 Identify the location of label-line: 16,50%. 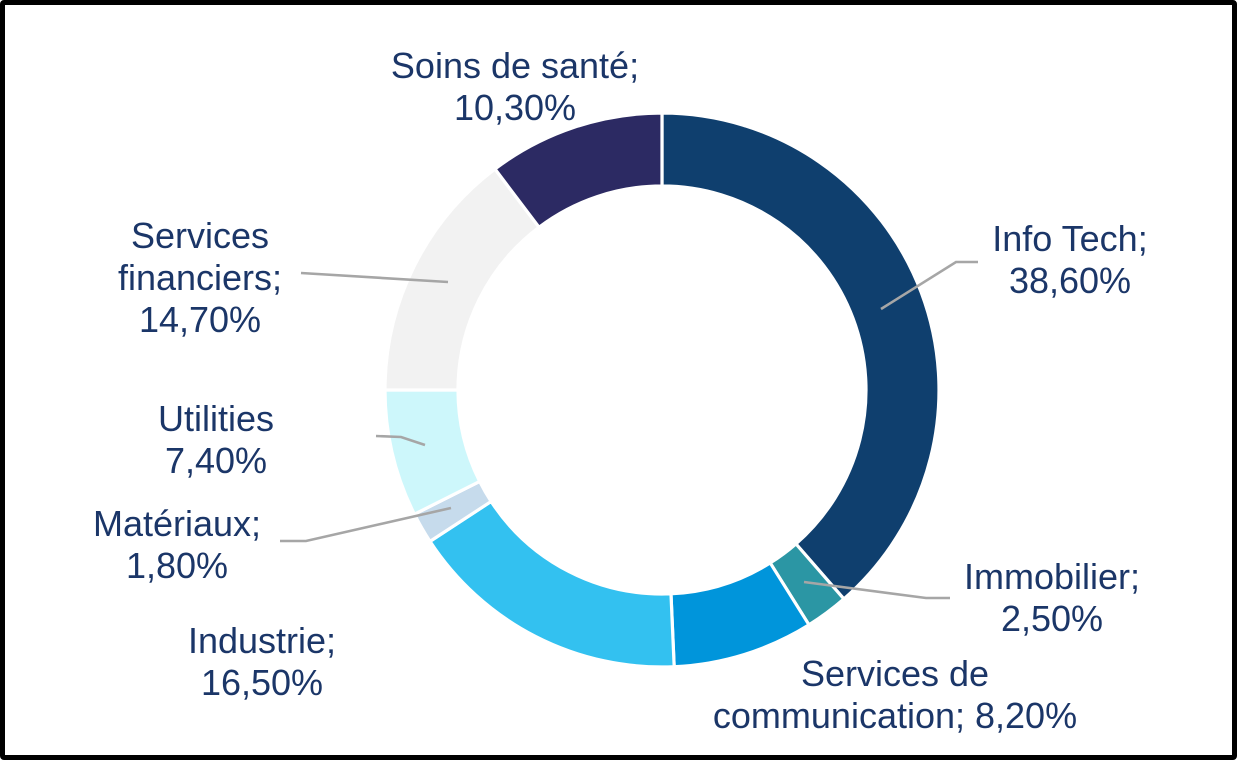
(262, 682).